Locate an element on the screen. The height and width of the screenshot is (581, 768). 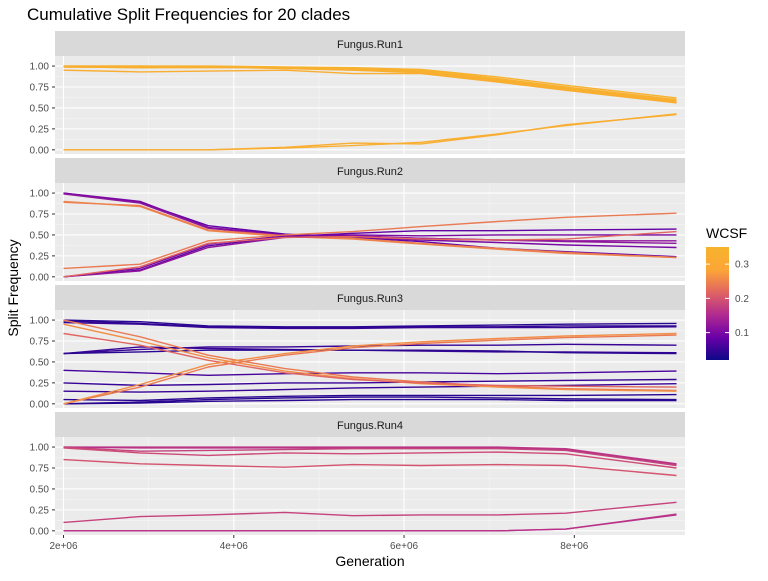
legend-ticks: 0.1 0.2 0.3 is located at coordinates (727, 299).